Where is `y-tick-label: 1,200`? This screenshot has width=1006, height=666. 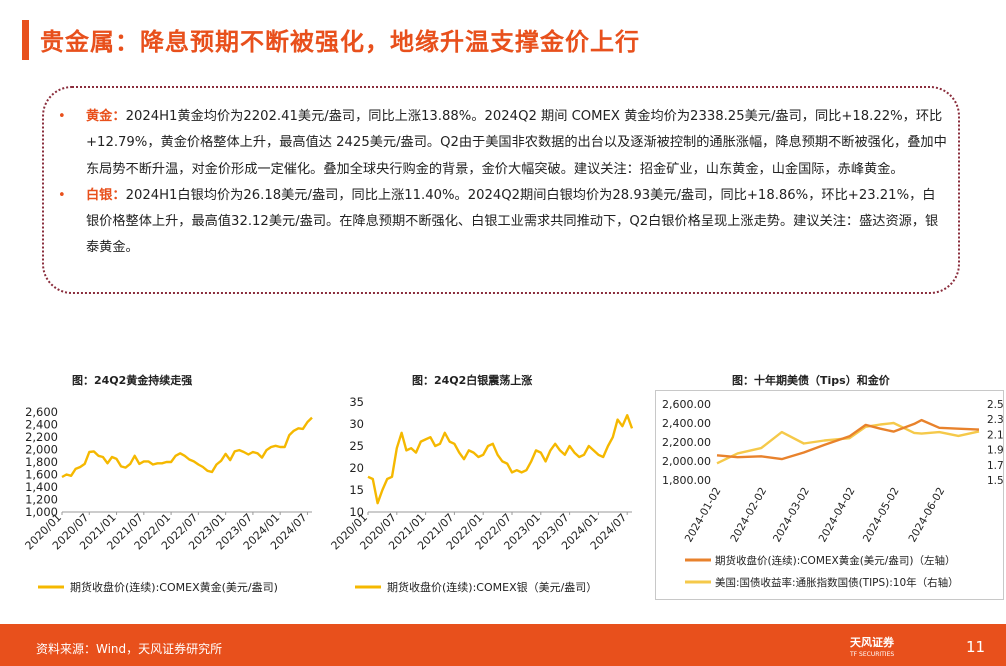
y-tick-label: 1,200 is located at coordinates (41, 500).